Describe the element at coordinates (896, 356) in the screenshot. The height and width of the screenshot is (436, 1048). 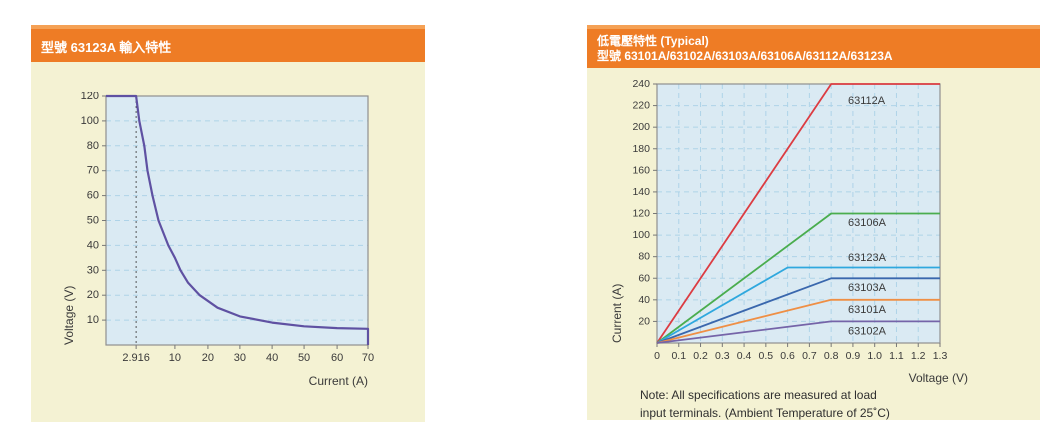
I see `x-tick-label: 1.1` at that location.